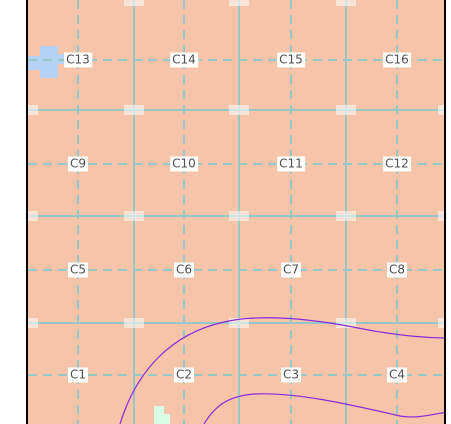  I want to click on cell-label-c11: C11, so click(291, 164).